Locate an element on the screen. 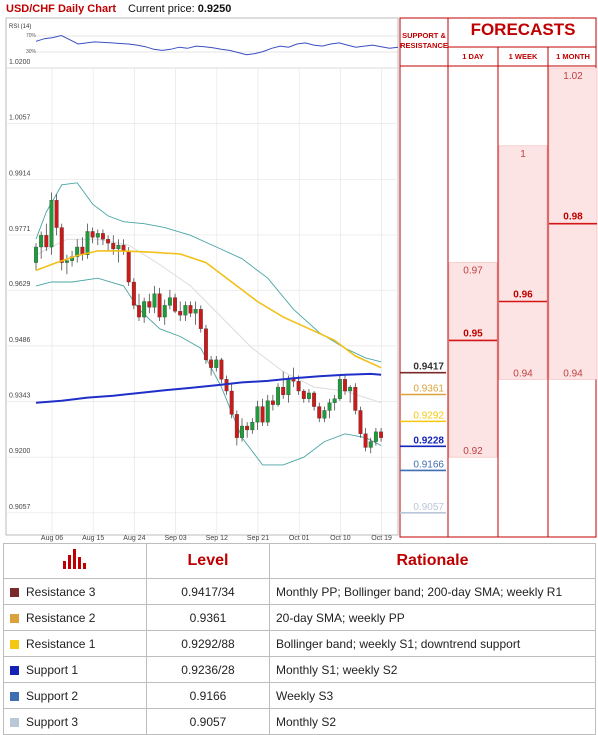 The image size is (598, 735). support-resistance-header: SUPPORT & RESISTANCE is located at coordinates (424, 40).